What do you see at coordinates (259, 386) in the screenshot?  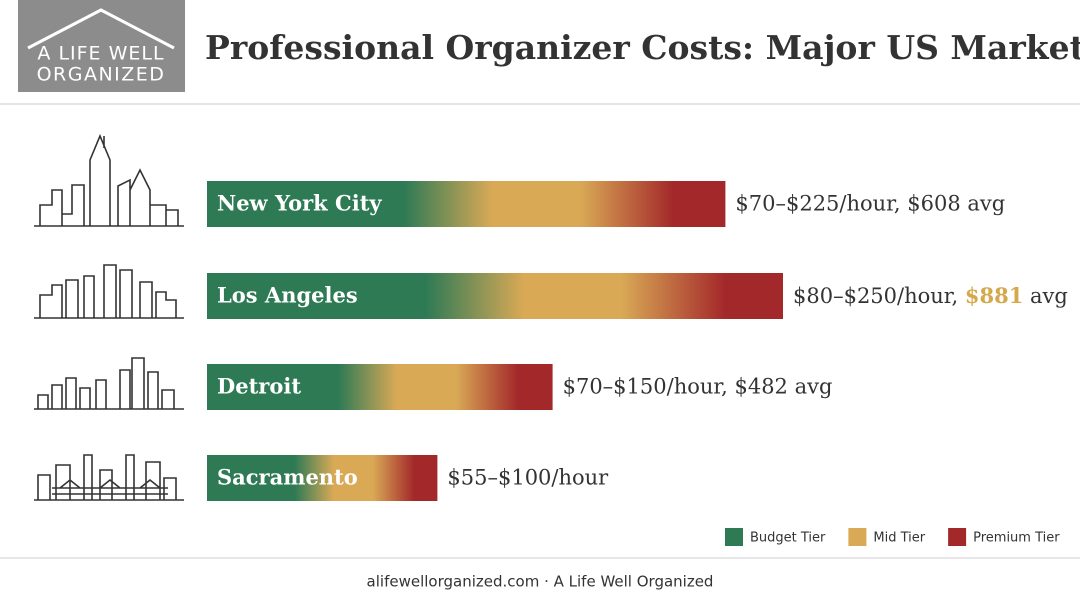 I see `category-label: Detroit` at bounding box center [259, 386].